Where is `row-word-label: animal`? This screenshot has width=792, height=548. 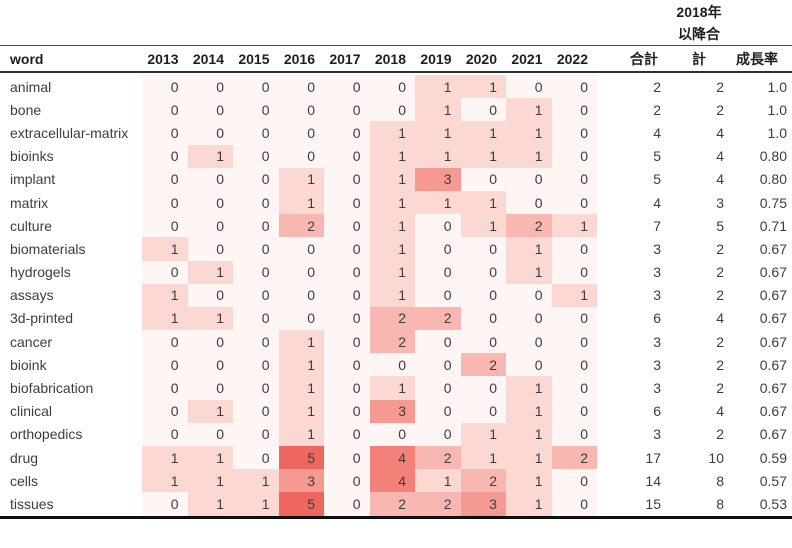 row-word-label: animal is located at coordinates (31, 86).